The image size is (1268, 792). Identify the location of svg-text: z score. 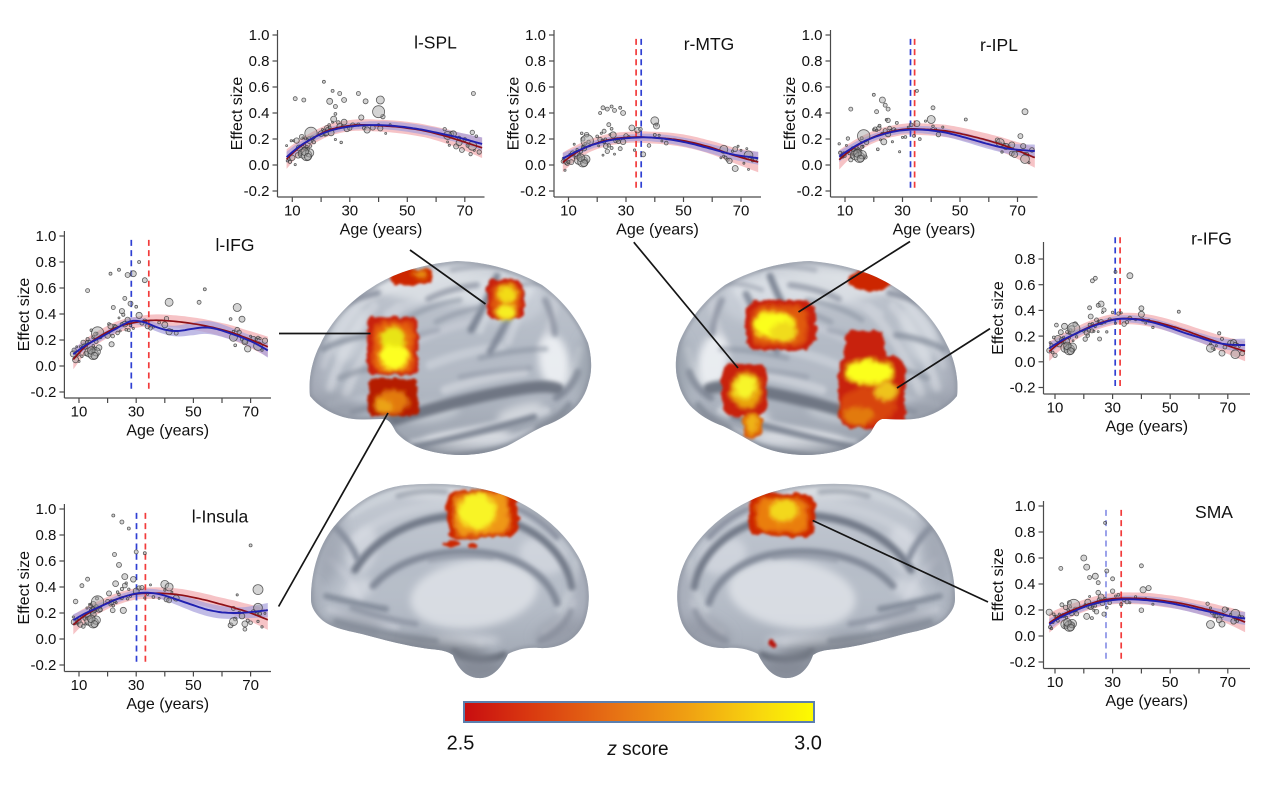
(637, 749).